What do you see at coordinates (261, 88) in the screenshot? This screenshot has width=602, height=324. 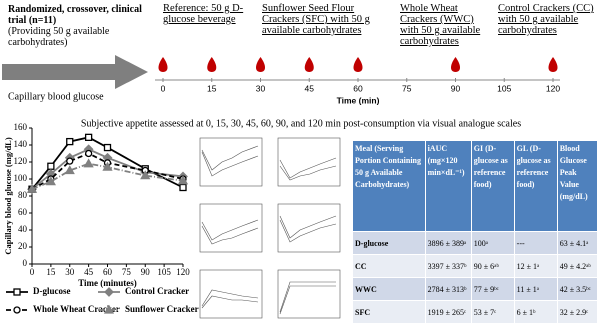 I see `tick-label: 30` at bounding box center [261, 88].